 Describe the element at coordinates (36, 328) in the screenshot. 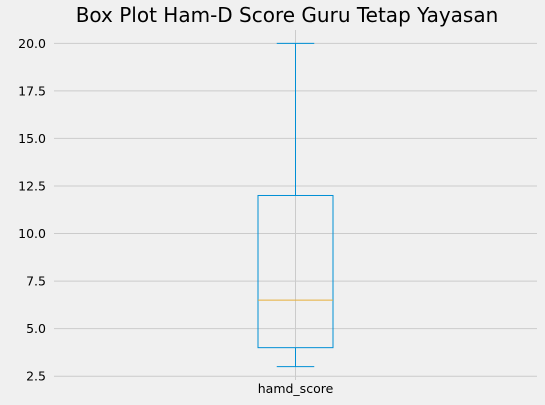

I see `y-tick-label: 5.0` at that location.